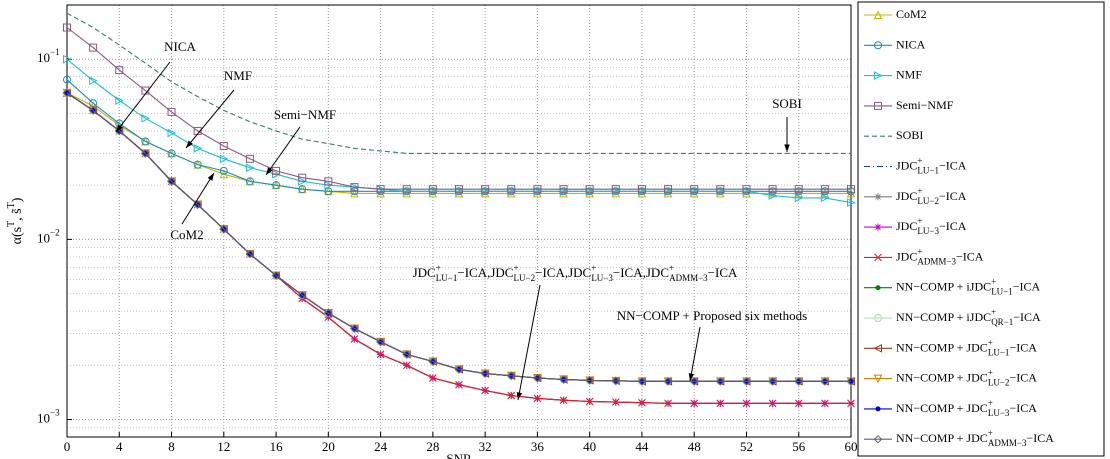  What do you see at coordinates (17, 235) in the screenshot?
I see `text-part: α(s` at bounding box center [17, 235].